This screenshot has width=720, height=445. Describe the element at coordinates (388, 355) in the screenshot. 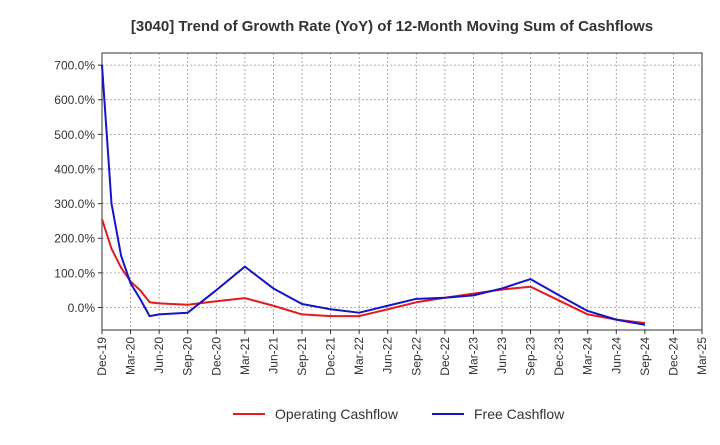

I see `x-tick-label: Jun-22` at that location.